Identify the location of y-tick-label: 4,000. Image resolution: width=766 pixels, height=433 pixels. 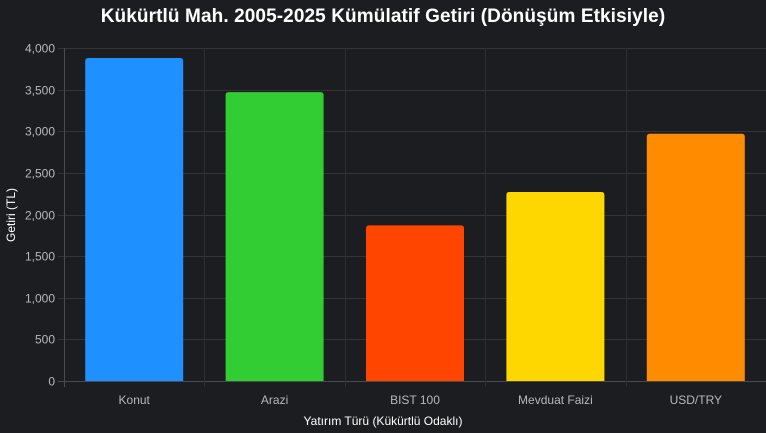
(40, 49).